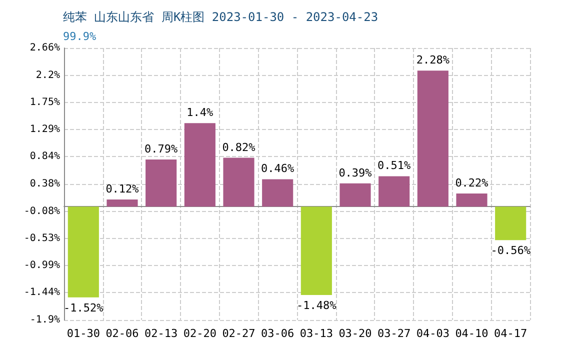  I want to click on x-tick-label: 02-27, so click(239, 333).